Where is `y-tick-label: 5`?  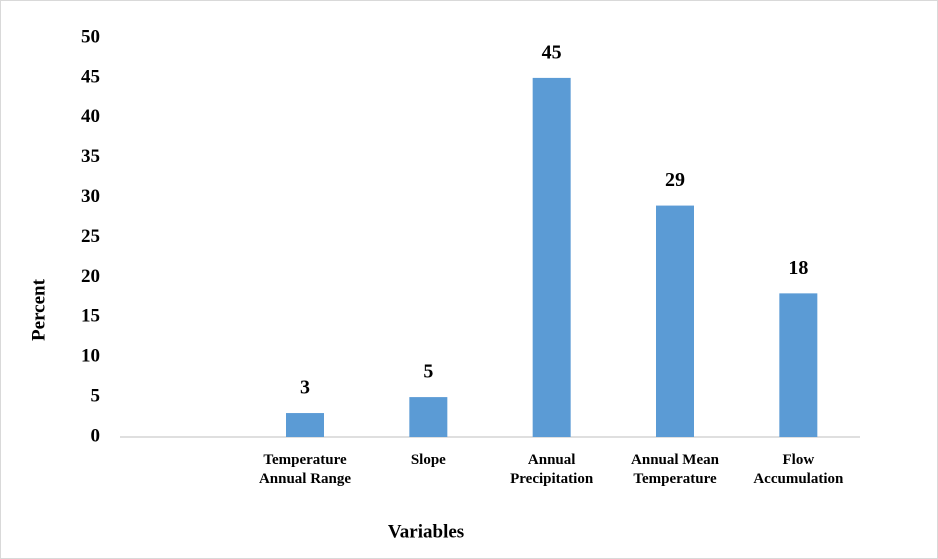 y-tick-label: 5 is located at coordinates (96, 395).